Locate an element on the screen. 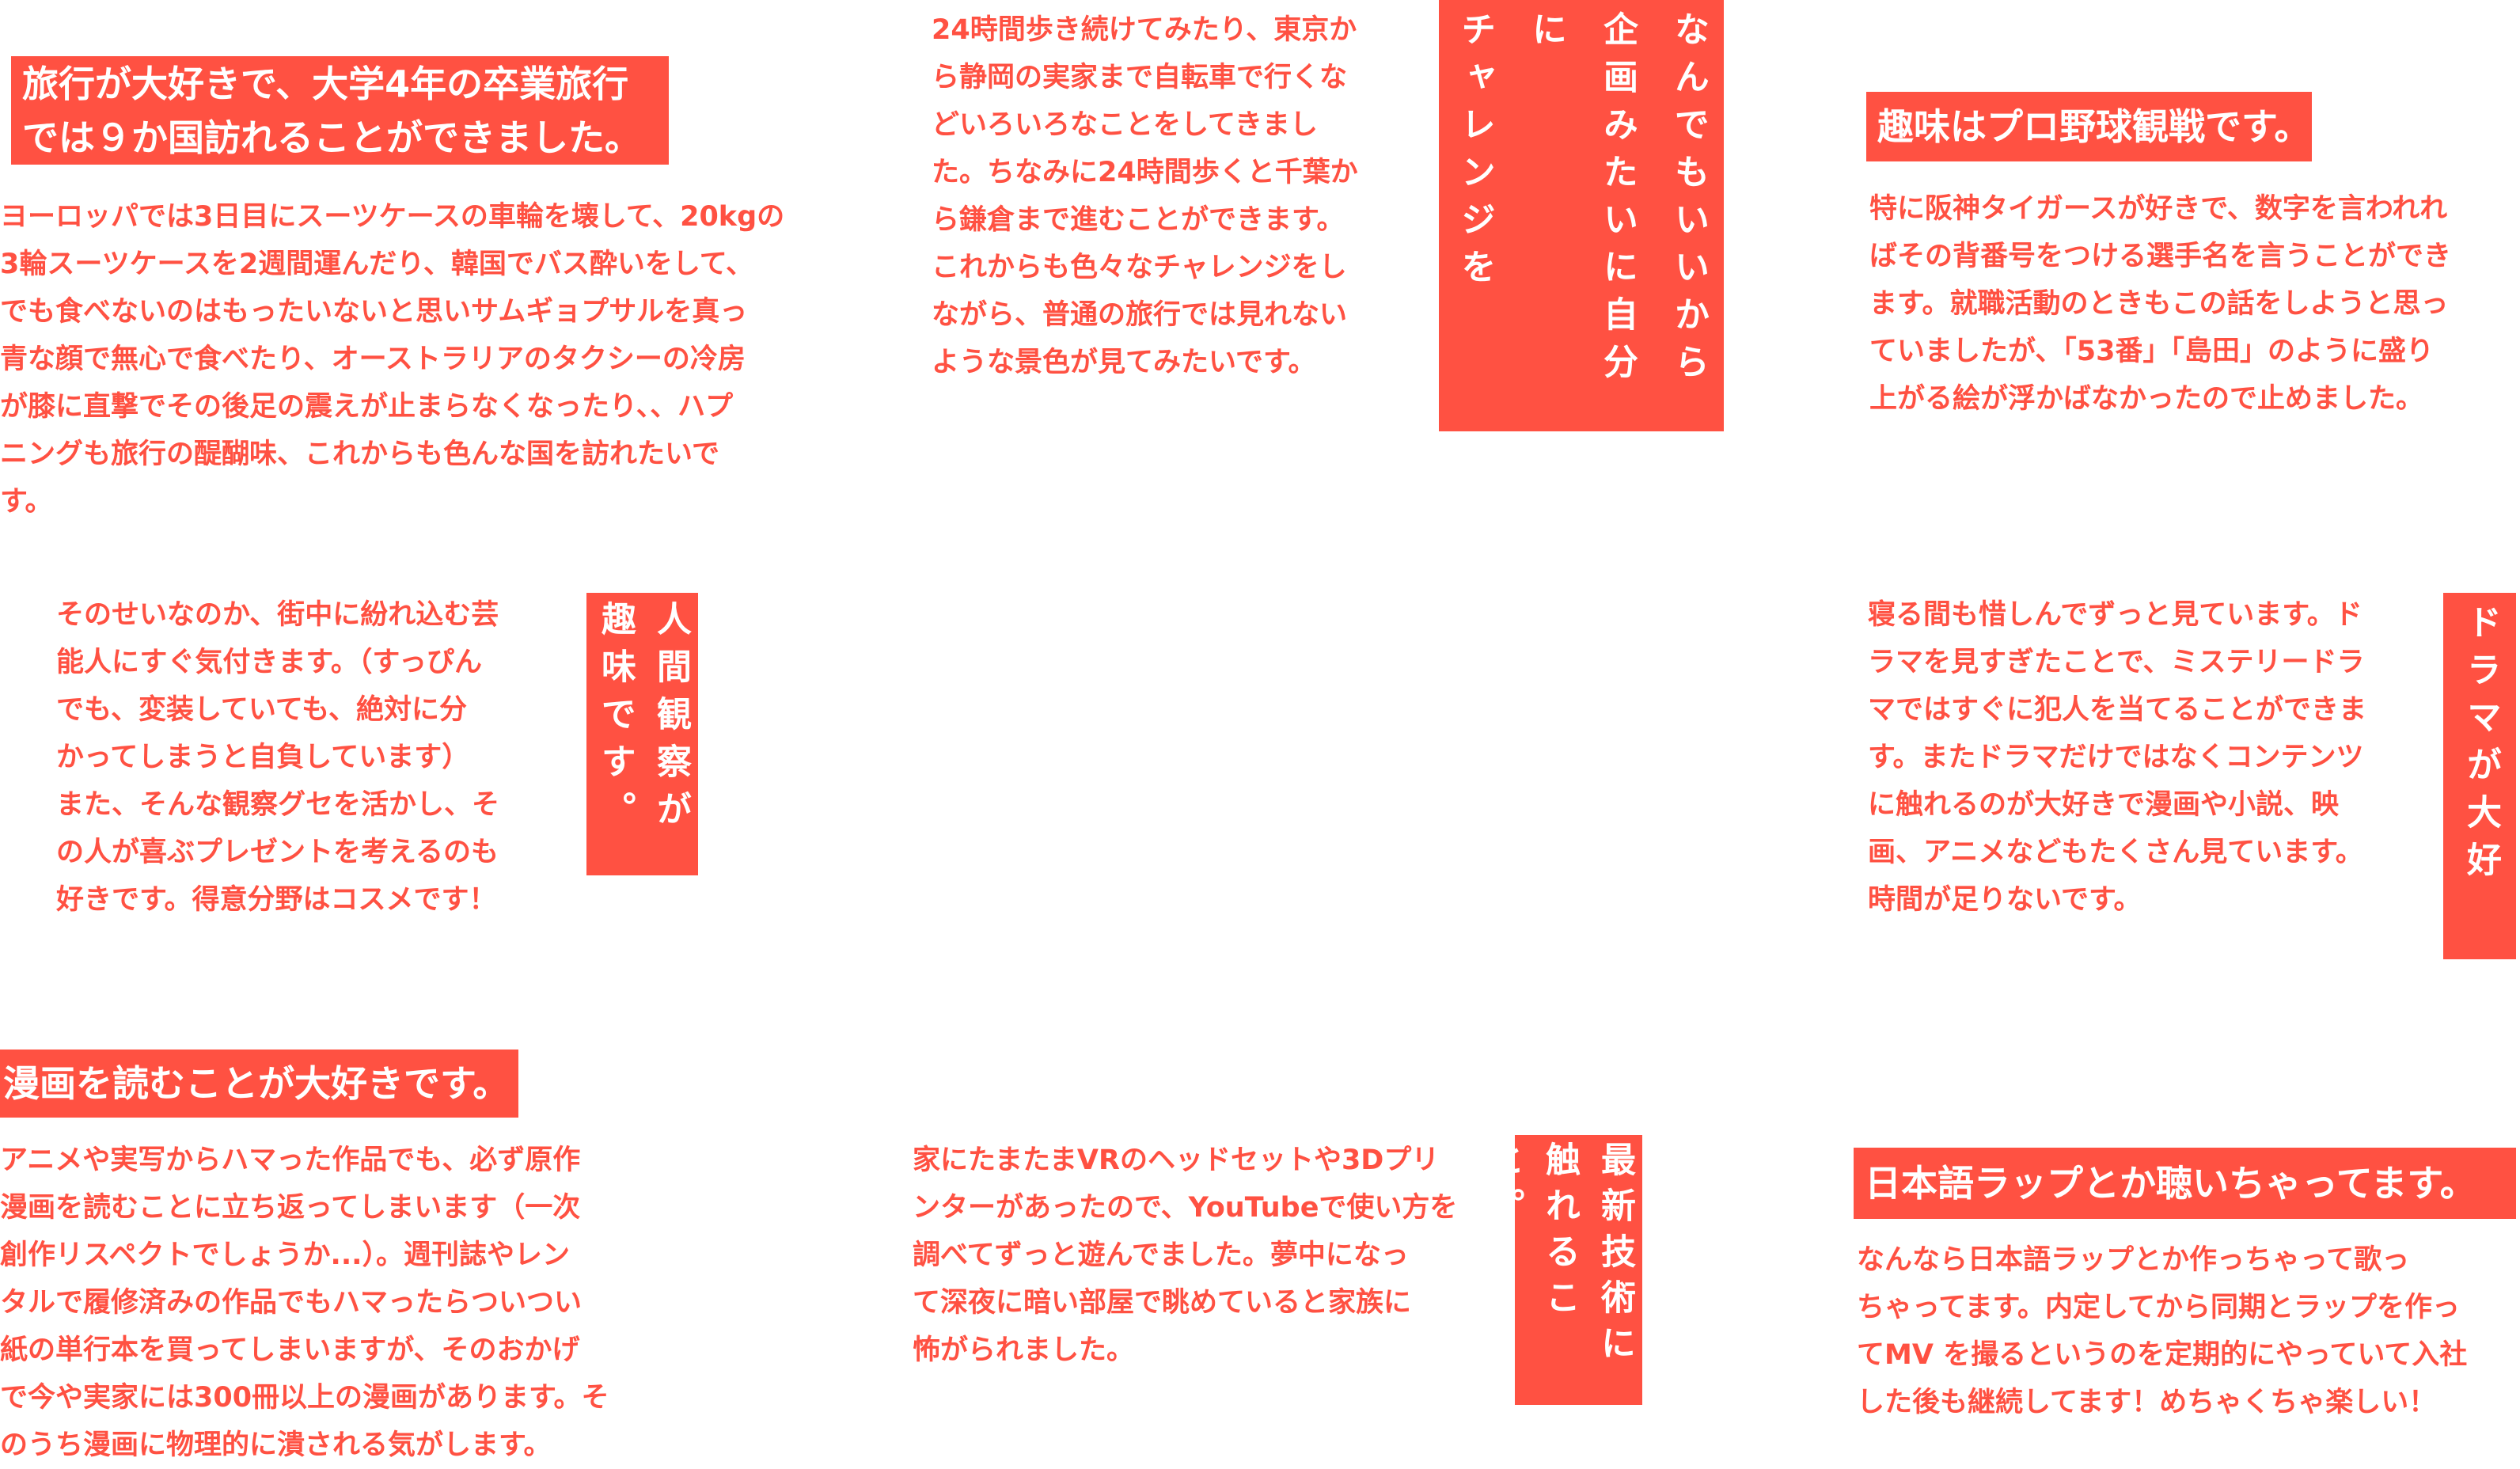 The height and width of the screenshot is (1469, 2520). drama-vertical-heading: ドラマが大好き。 is located at coordinates (2479, 776).